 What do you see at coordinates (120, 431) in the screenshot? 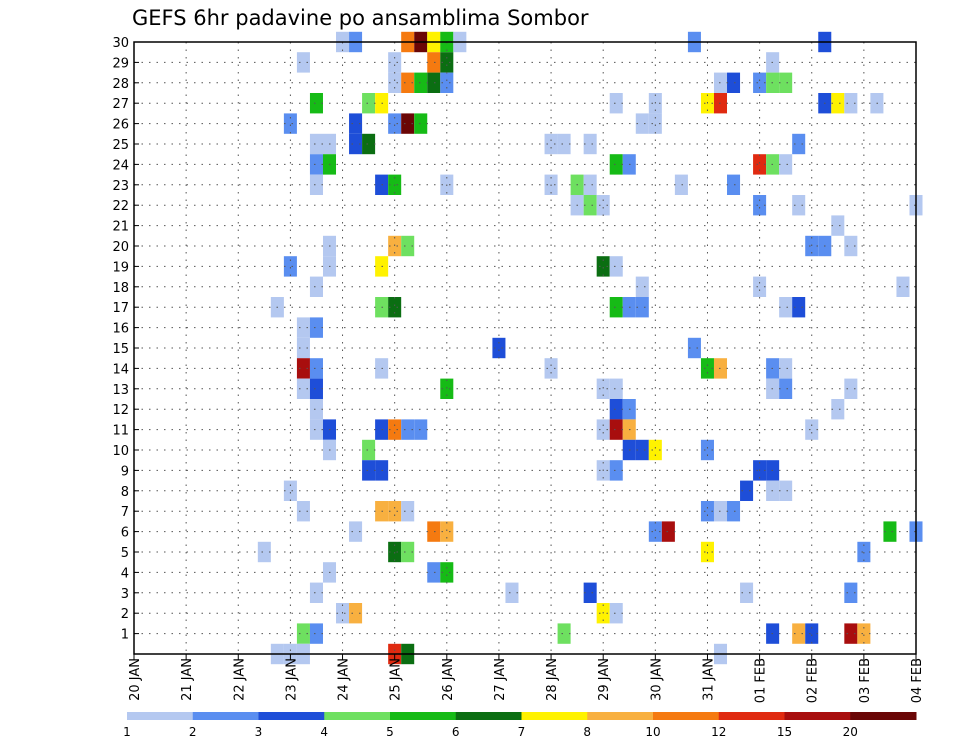
I see `y-tick-label: 11` at bounding box center [120, 431].